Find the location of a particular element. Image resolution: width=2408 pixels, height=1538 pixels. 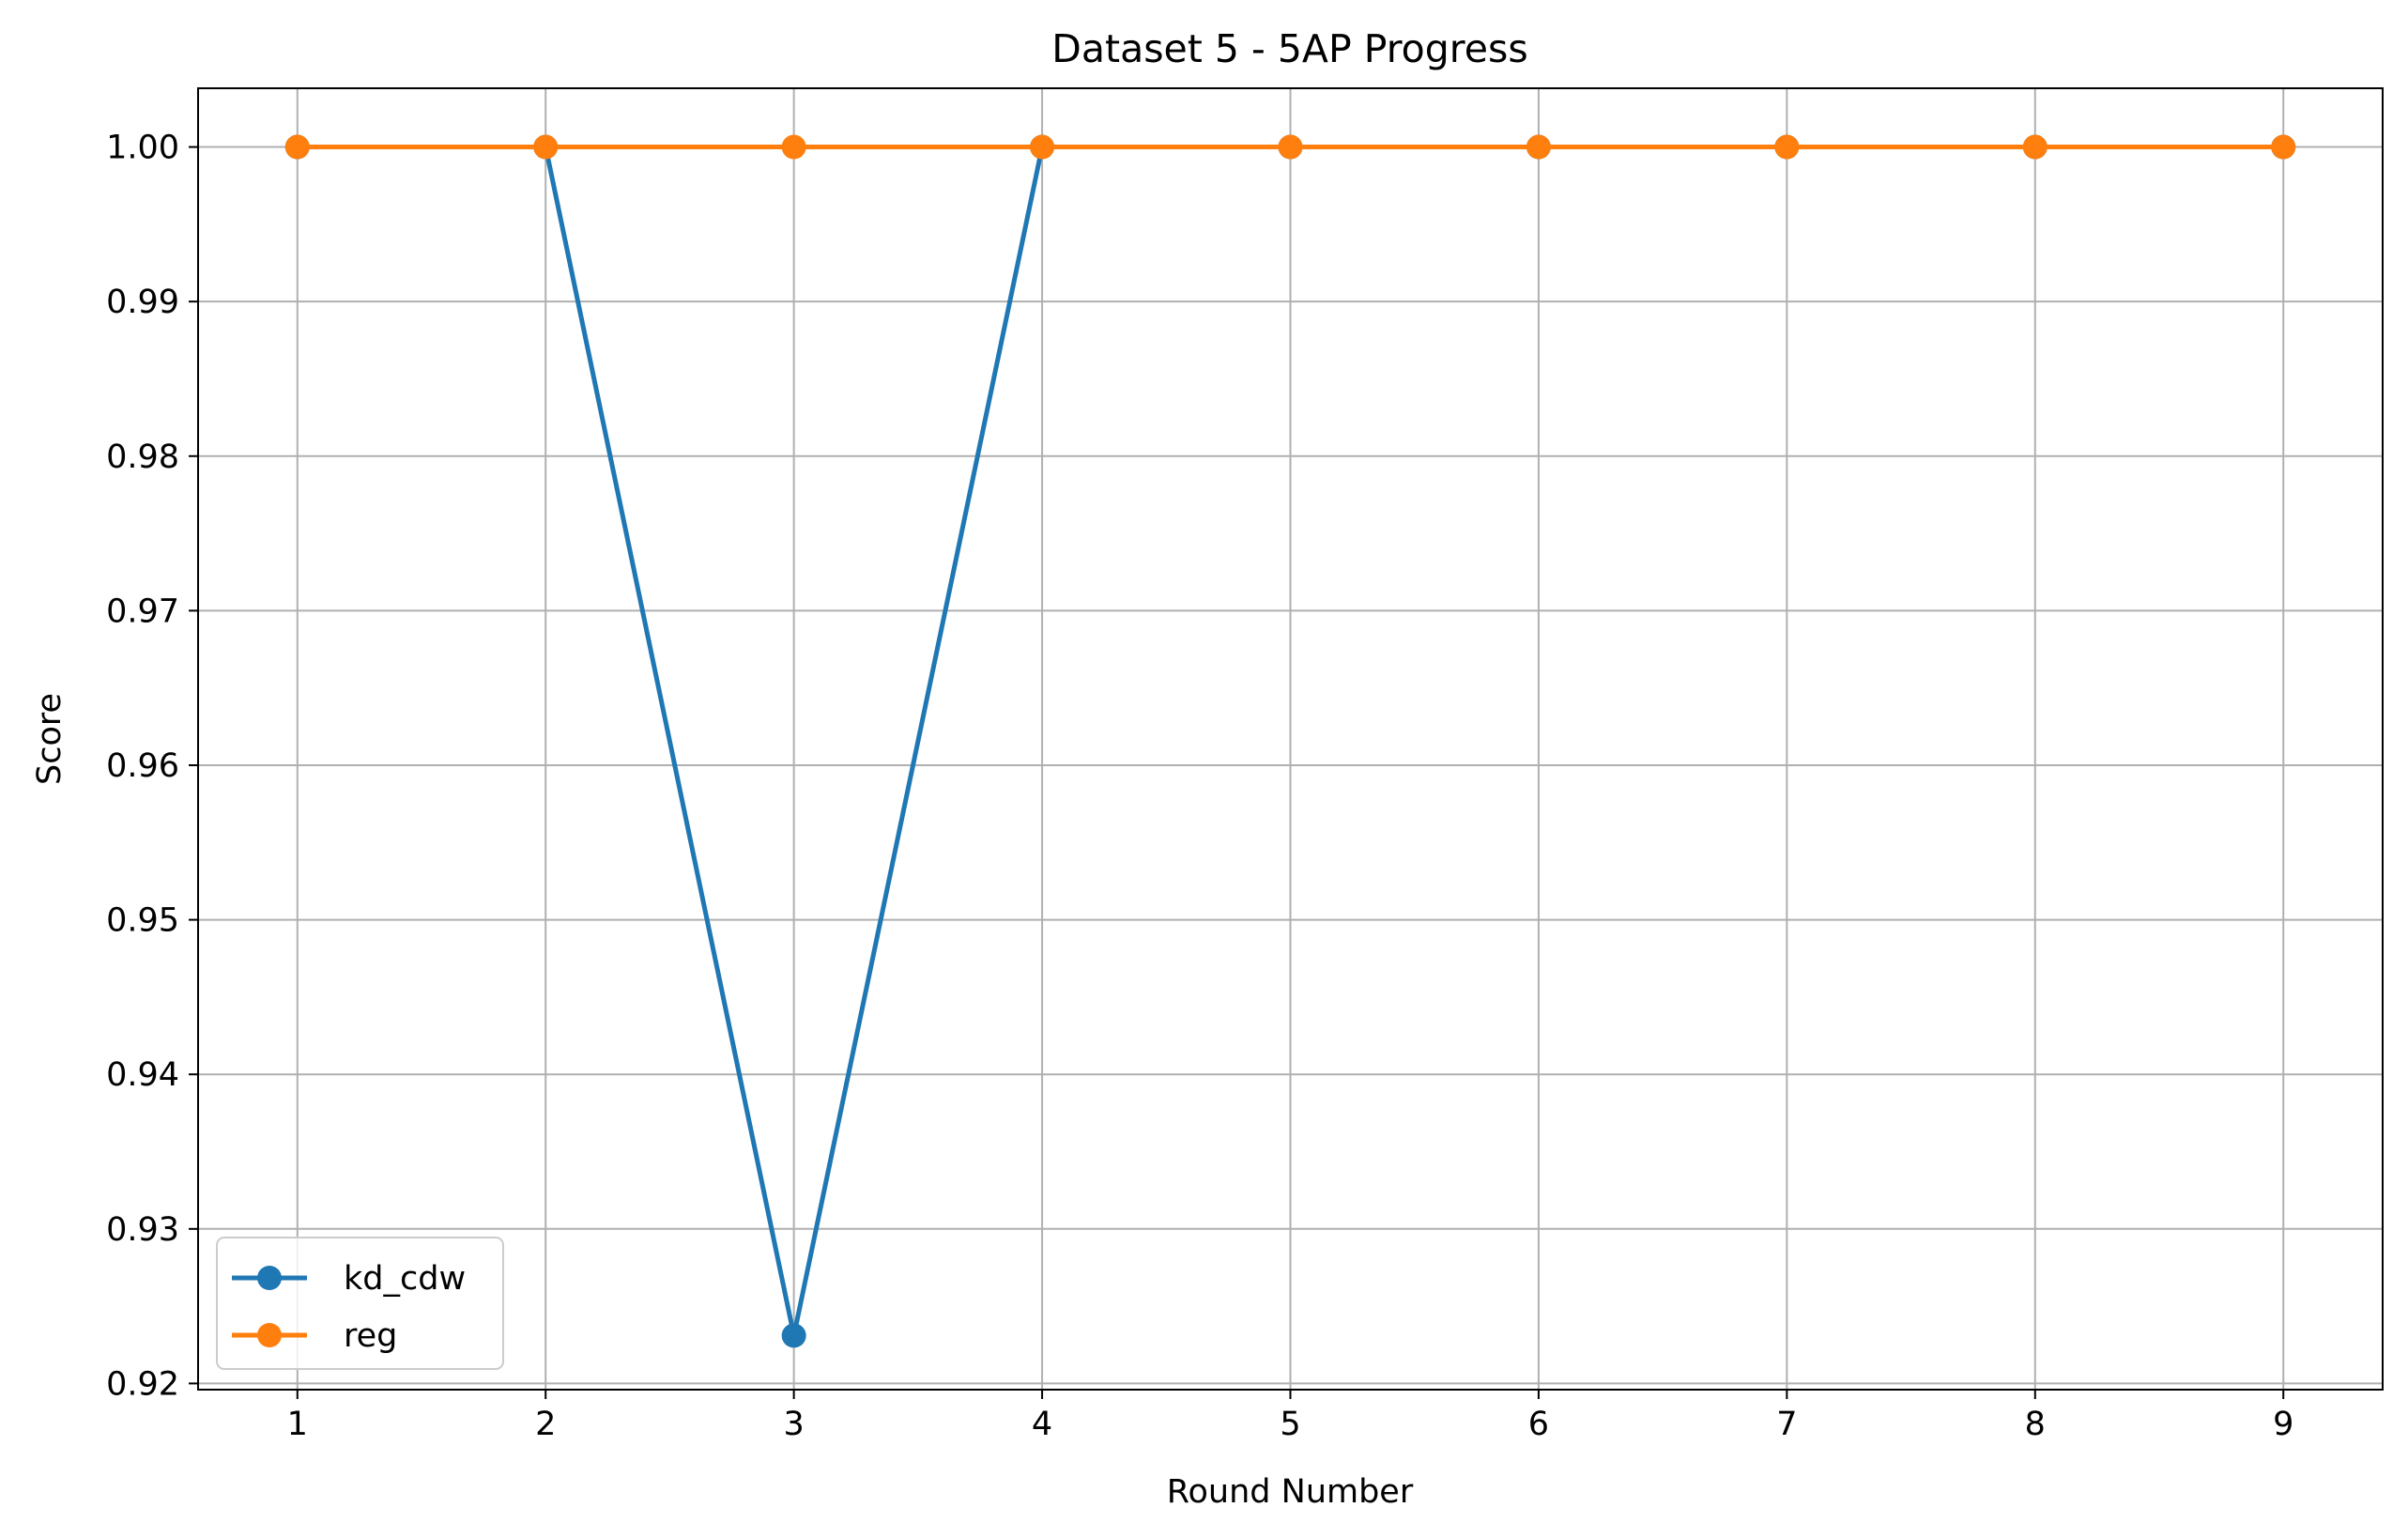

x-axis-ticks: 1 2 3 4 5 6 7 8 9 is located at coordinates (1290, 1416).